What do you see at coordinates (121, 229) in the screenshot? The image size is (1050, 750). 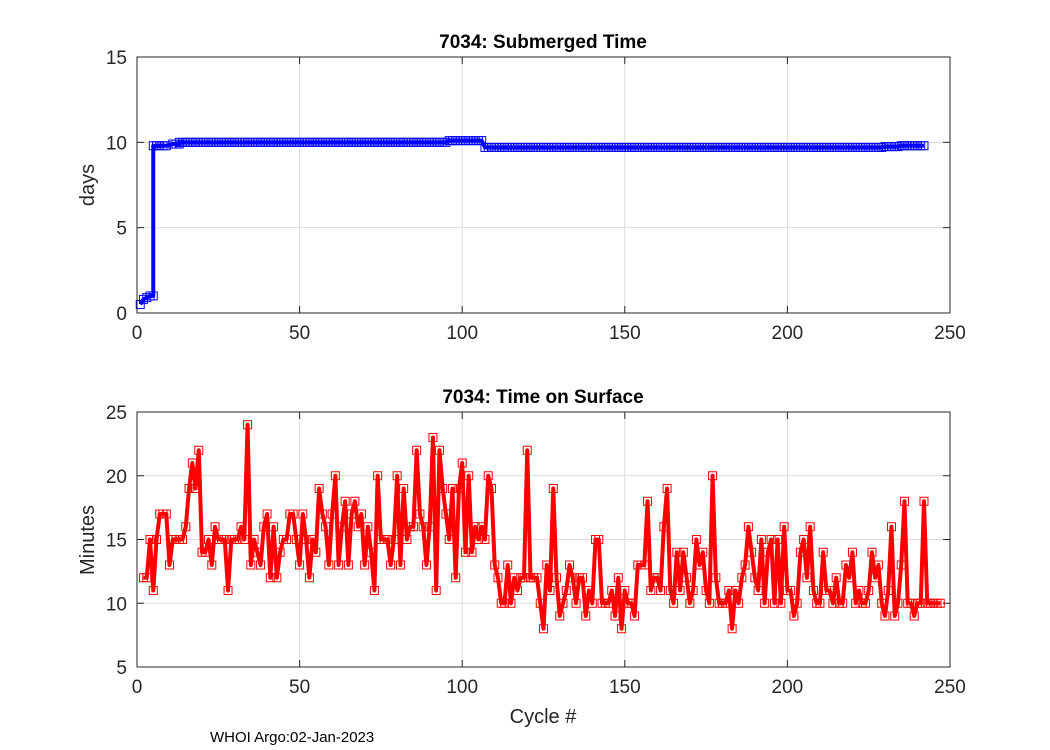 I see `submerged-time-y-tick-label: 5` at bounding box center [121, 229].